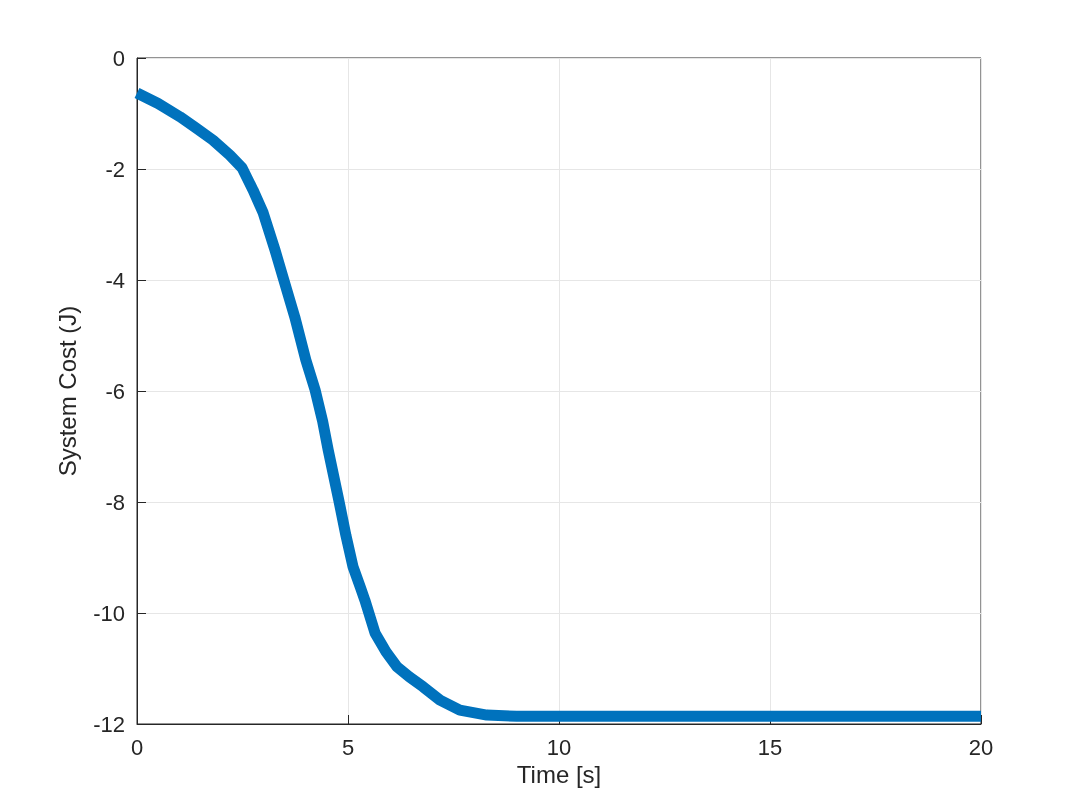 The height and width of the screenshot is (808, 1080). What do you see at coordinates (770, 747) in the screenshot?
I see `x-tick-label: 15` at bounding box center [770, 747].